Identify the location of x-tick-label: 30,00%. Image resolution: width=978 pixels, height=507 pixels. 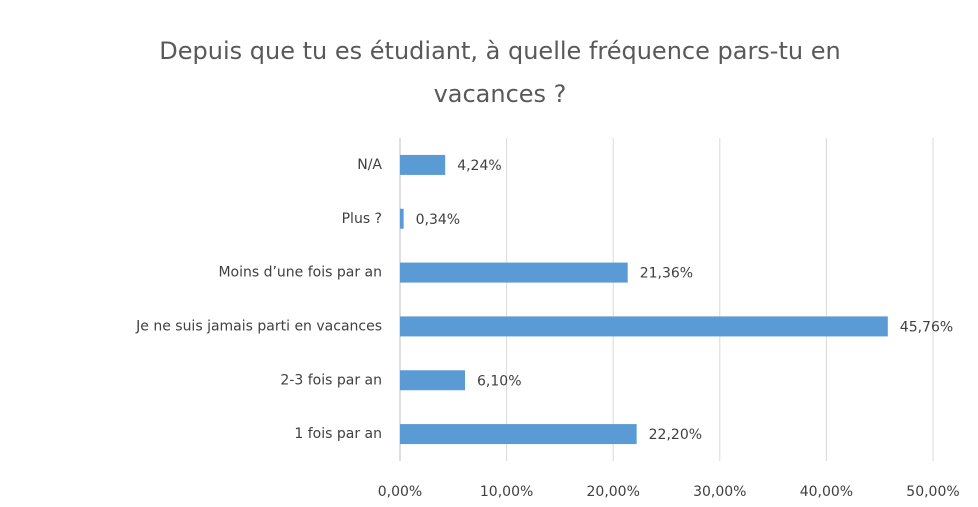
(719, 492).